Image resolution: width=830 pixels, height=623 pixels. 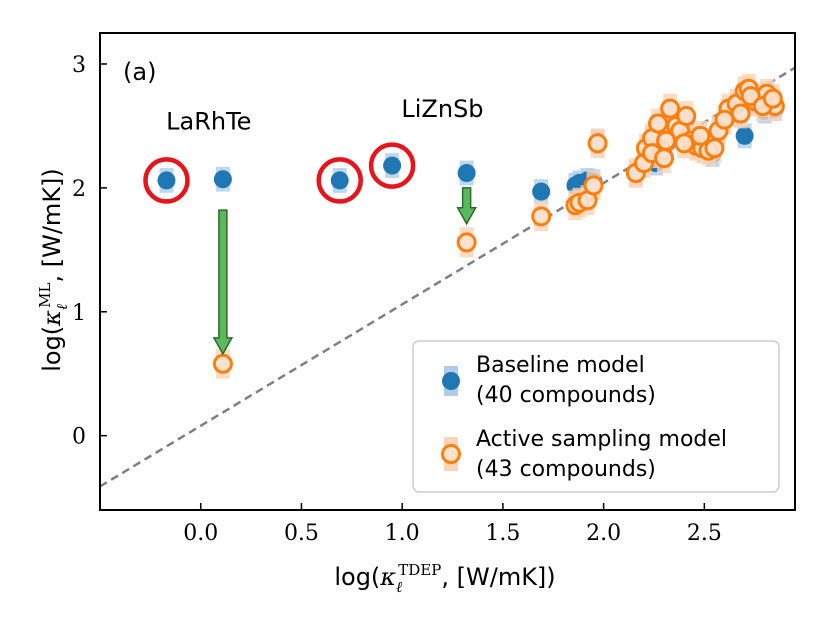 I want to click on x-axis: 0.0 0.5 1.0 1.5 2.0 2.5, so click(x=452, y=524).